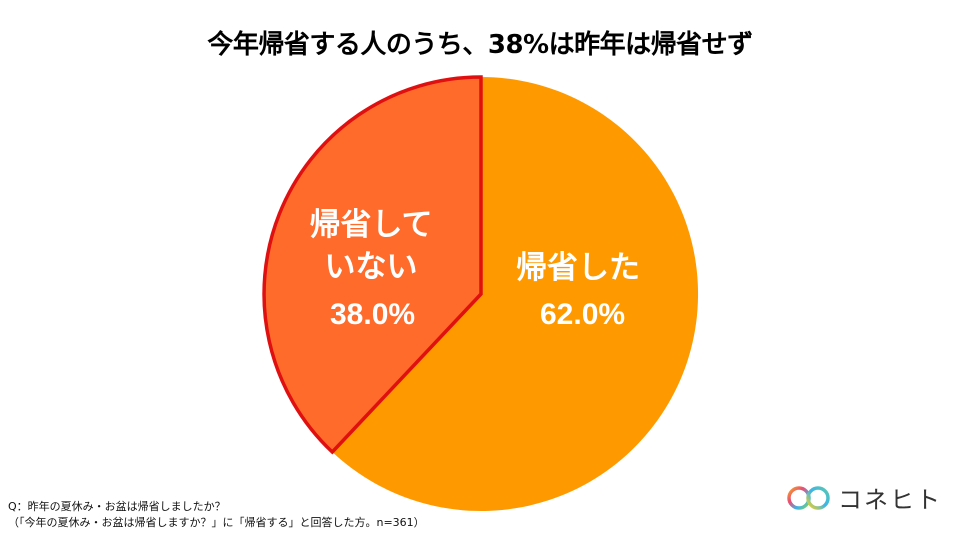  Describe the element at coordinates (371, 246) in the screenshot. I see `label-not-returned: 帰省して いない` at that location.